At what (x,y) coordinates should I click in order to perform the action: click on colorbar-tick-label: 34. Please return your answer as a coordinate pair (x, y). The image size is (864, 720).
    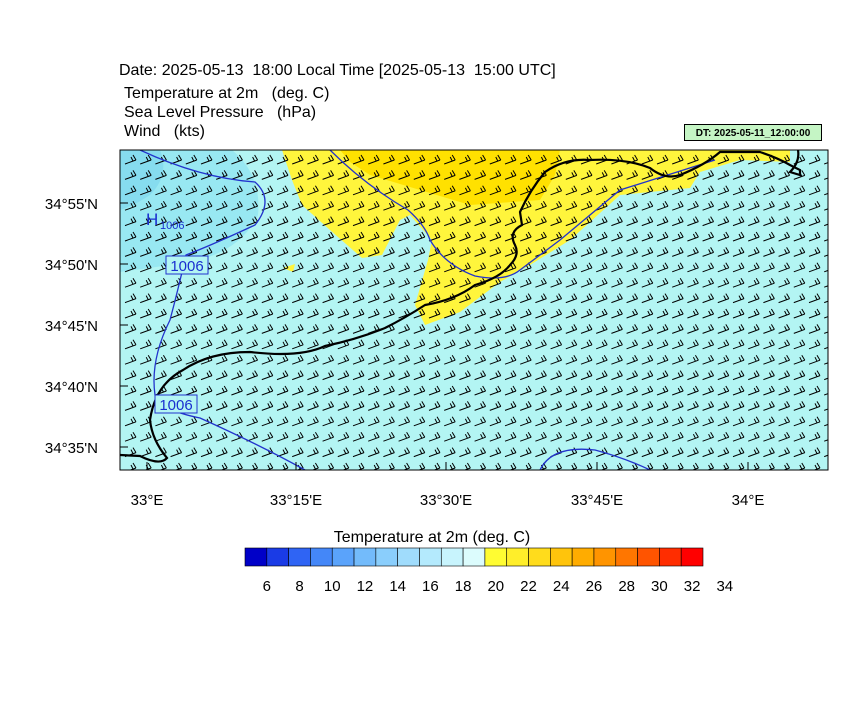
    Looking at the image, I should click on (724, 586).